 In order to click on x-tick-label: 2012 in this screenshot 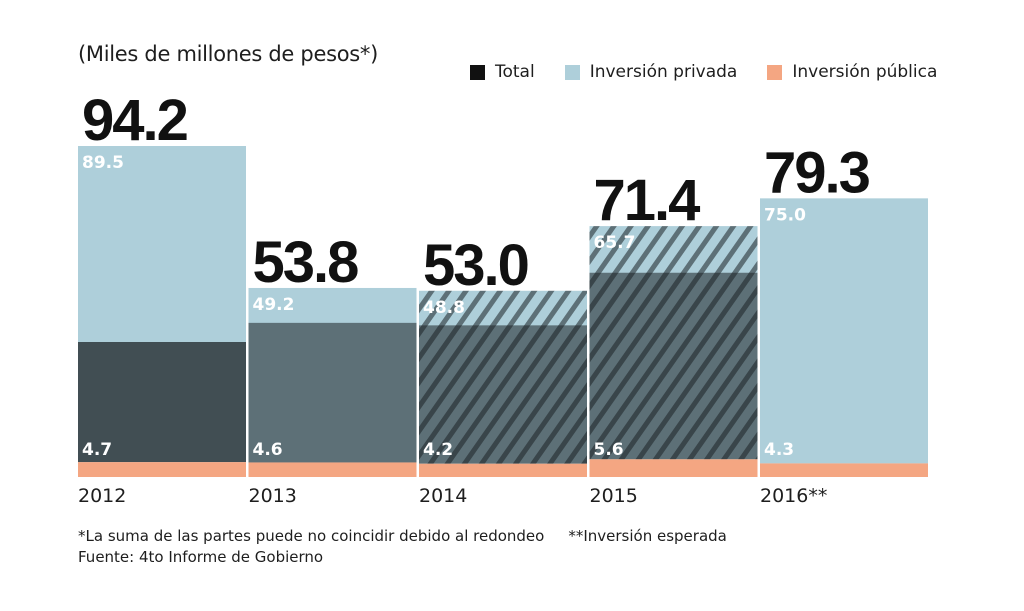, I will do `click(102, 496)`.